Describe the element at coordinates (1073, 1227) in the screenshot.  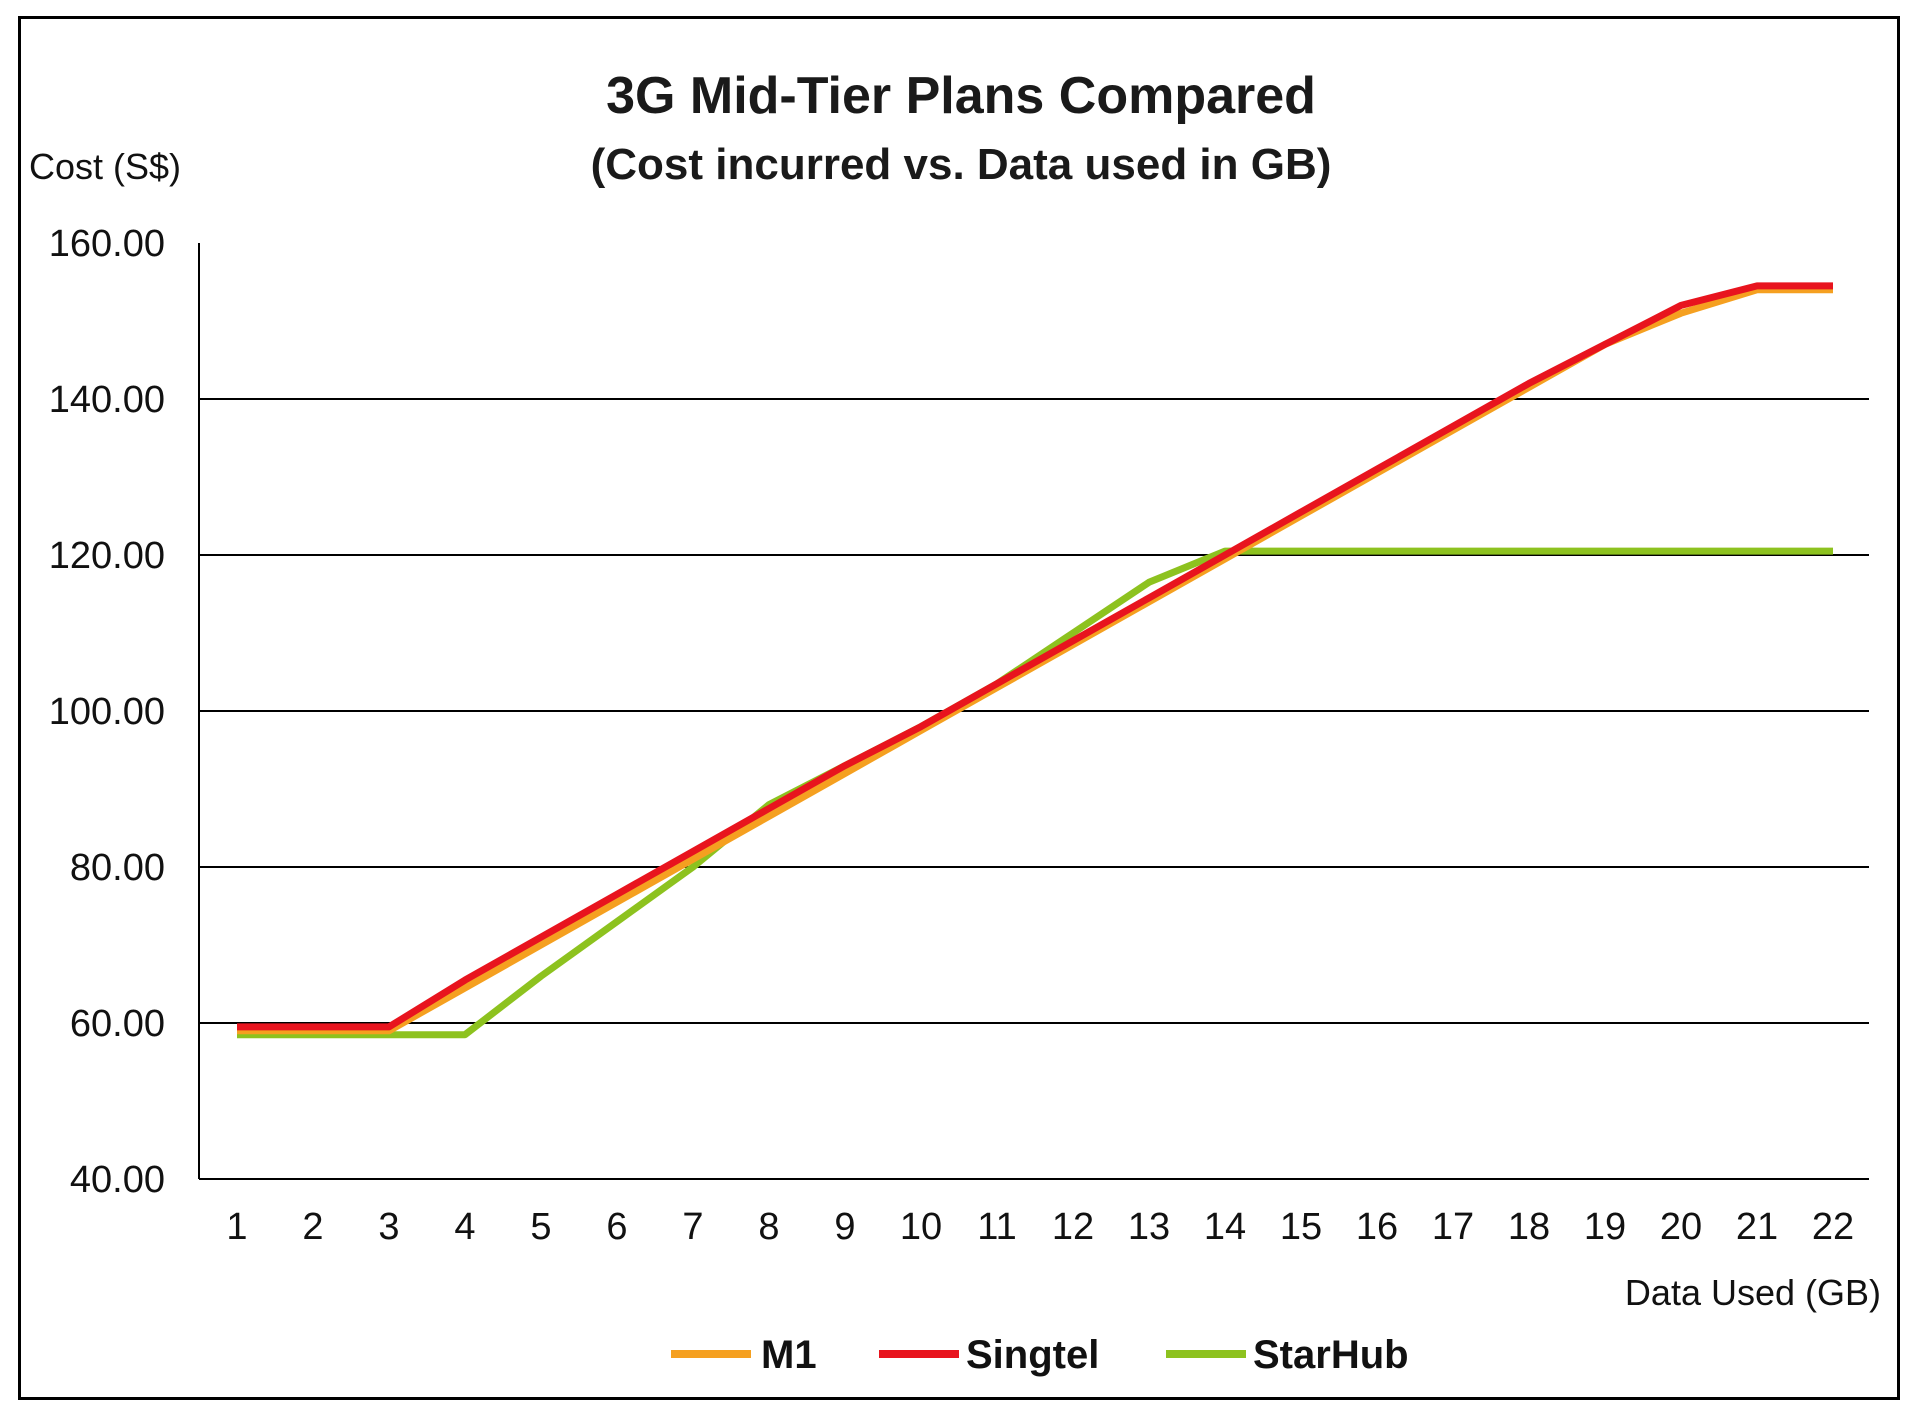
I see `x-tick-label: 12` at that location.